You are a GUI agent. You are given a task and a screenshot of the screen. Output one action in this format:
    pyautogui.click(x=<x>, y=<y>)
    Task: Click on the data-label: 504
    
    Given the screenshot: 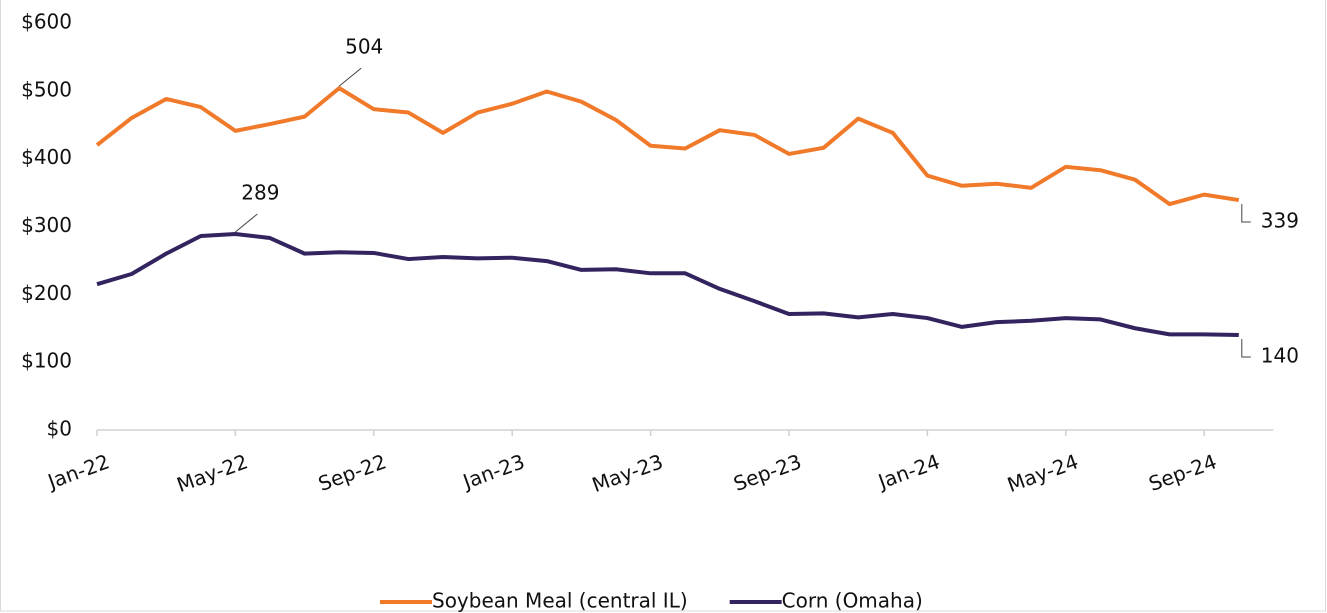 What is the action you would take?
    pyautogui.click(x=364, y=47)
    